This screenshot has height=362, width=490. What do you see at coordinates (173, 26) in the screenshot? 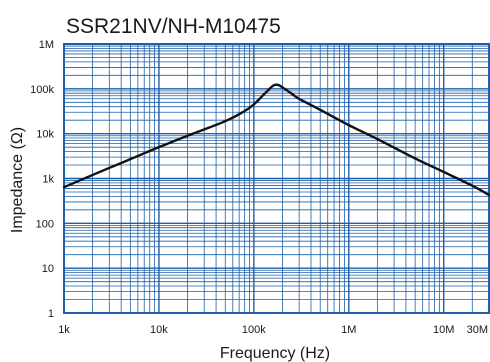
I see `chart-title: SSR21NV/NH-M10475` at bounding box center [173, 26].